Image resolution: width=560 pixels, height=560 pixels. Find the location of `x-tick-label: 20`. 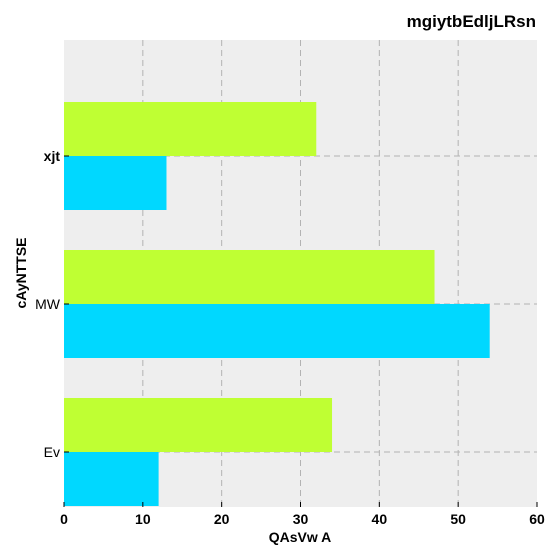

x-tick-label: 20 is located at coordinates (222, 519).